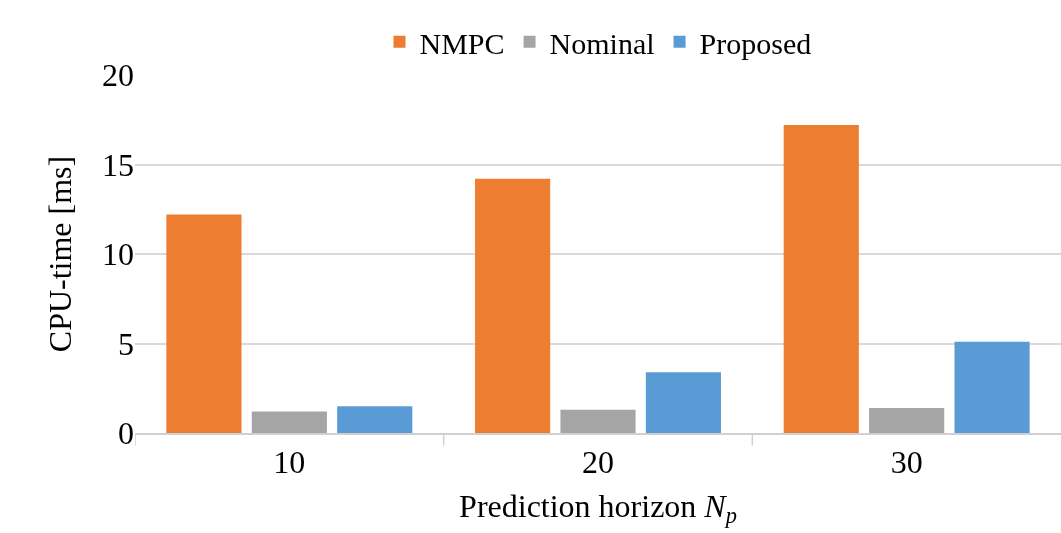  What do you see at coordinates (289, 462) in the screenshot?
I see `x-tick-label: 10` at bounding box center [289, 462].